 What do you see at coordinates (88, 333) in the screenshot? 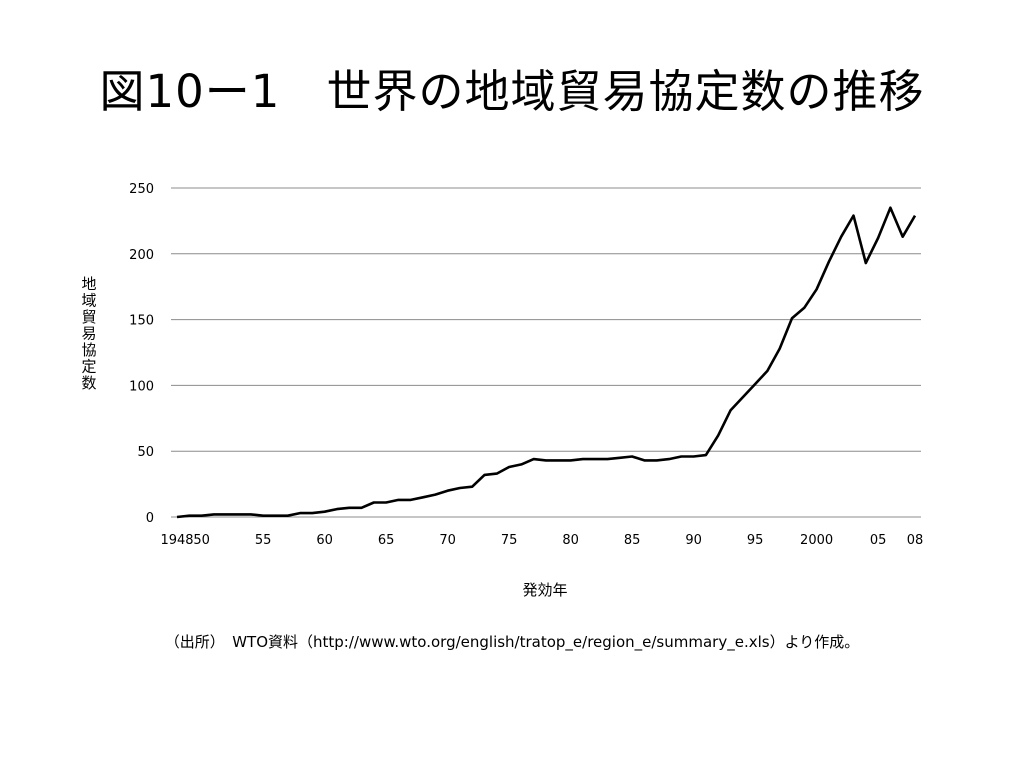
I see `y-axis-title: 地域貿易協定数` at bounding box center [88, 333].